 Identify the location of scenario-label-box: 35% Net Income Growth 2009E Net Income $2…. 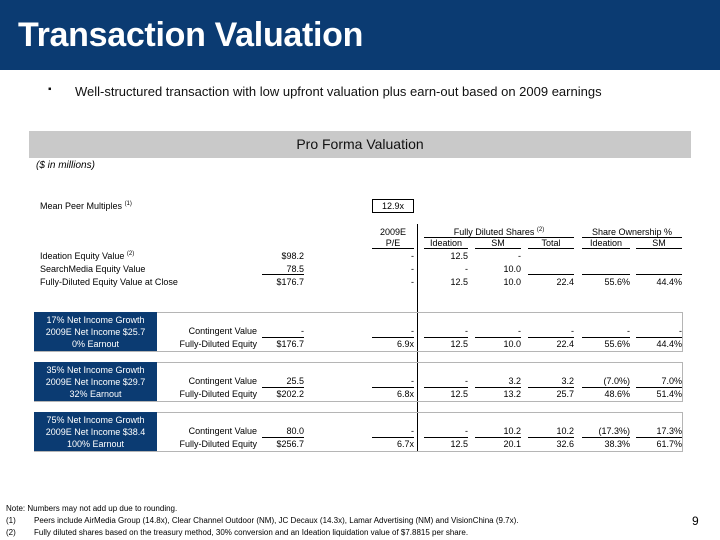
(95, 381).